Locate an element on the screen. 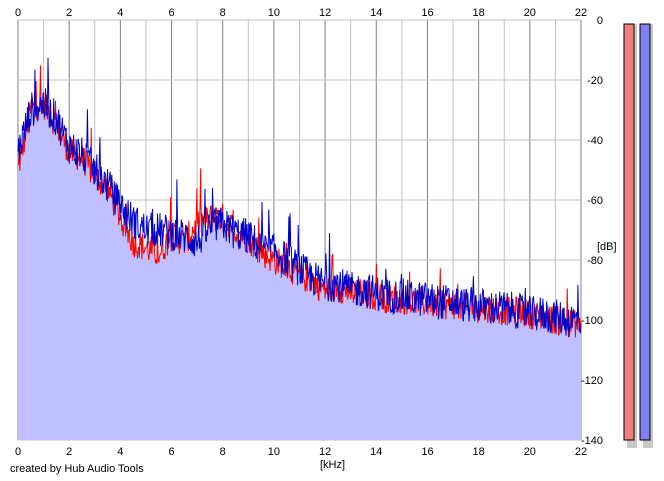 Image resolution: width=664 pixels, height=481 pixels. right-level-meter is located at coordinates (645, 232).